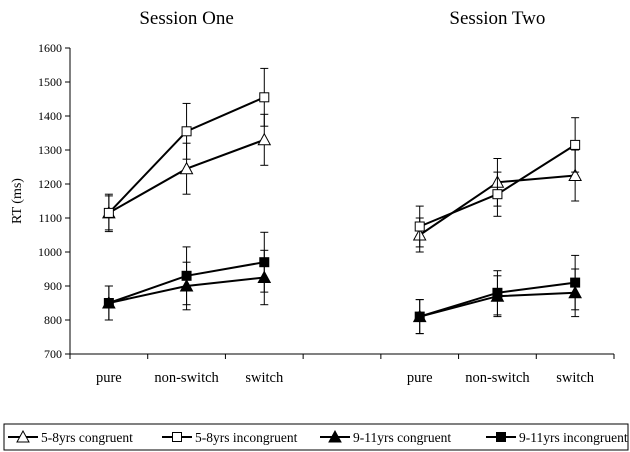 The height and width of the screenshot is (452, 630). I want to click on y-tick-label: 700, so click(53, 354).